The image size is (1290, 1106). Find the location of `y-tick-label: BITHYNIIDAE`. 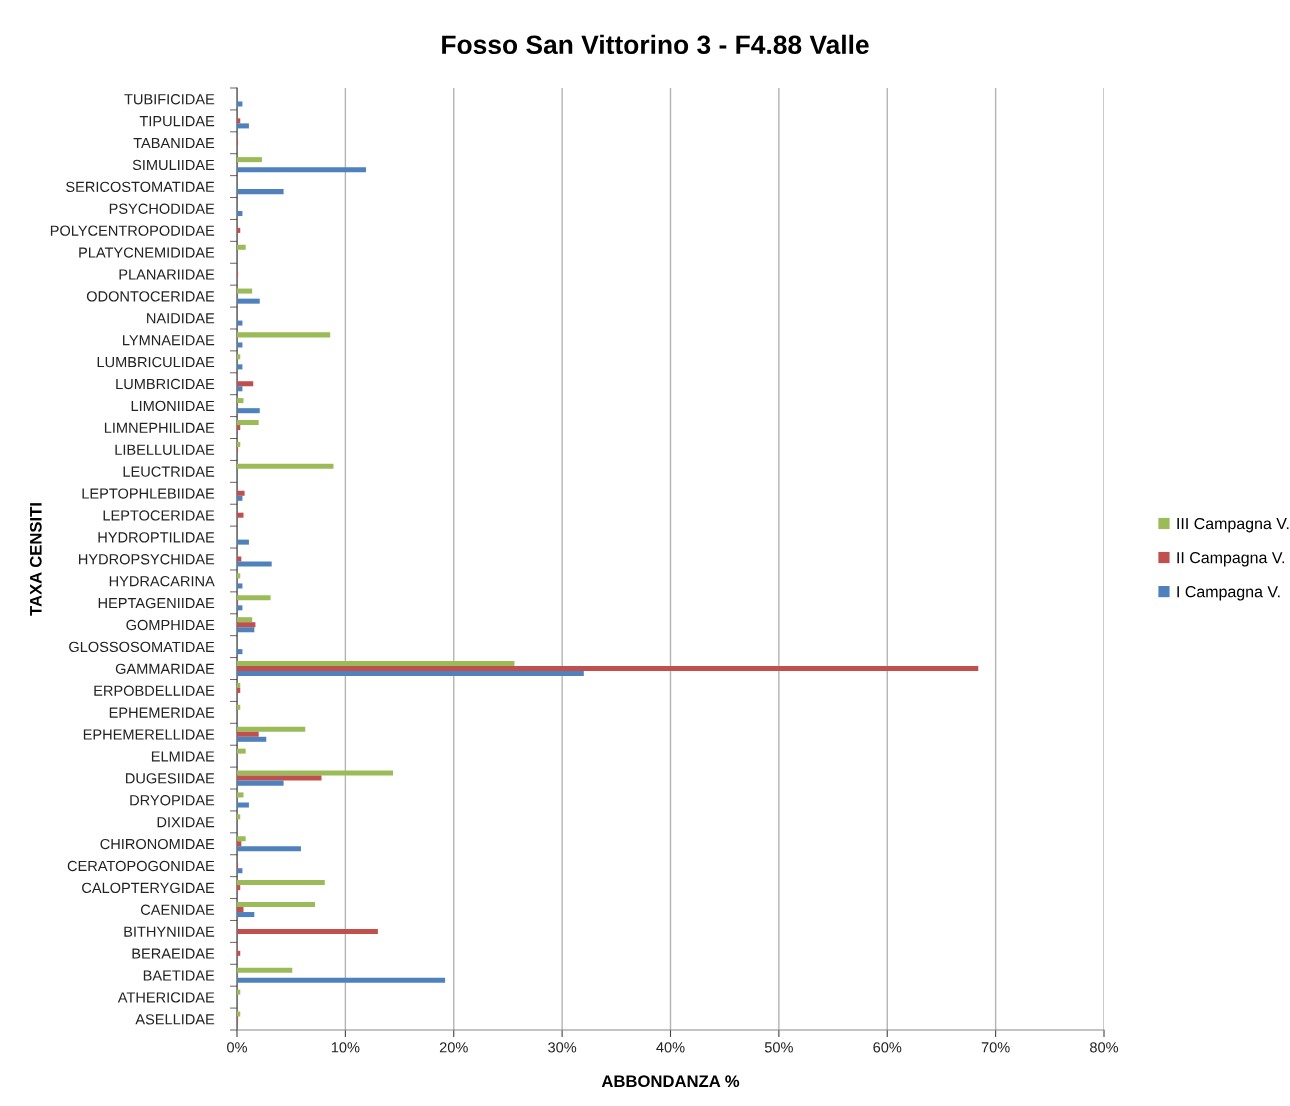

y-tick-label: BITHYNIIDAE is located at coordinates (169, 931).